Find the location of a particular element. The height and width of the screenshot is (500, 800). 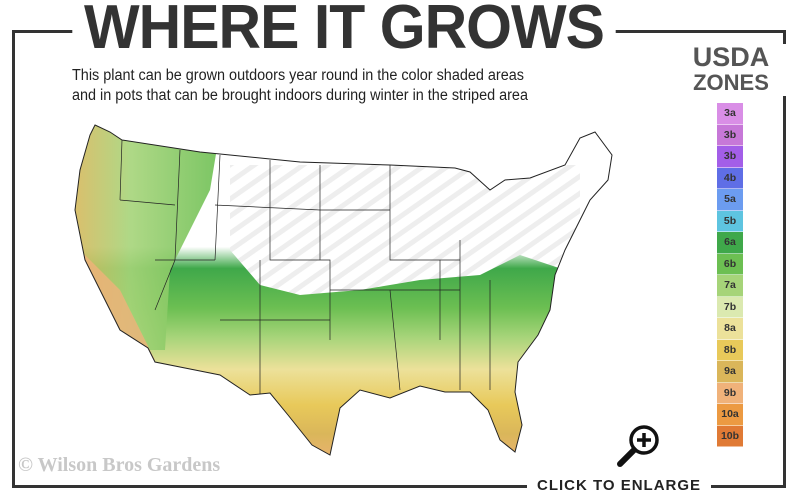

legend-title-zones: ZONES is located at coordinates (731, 82).